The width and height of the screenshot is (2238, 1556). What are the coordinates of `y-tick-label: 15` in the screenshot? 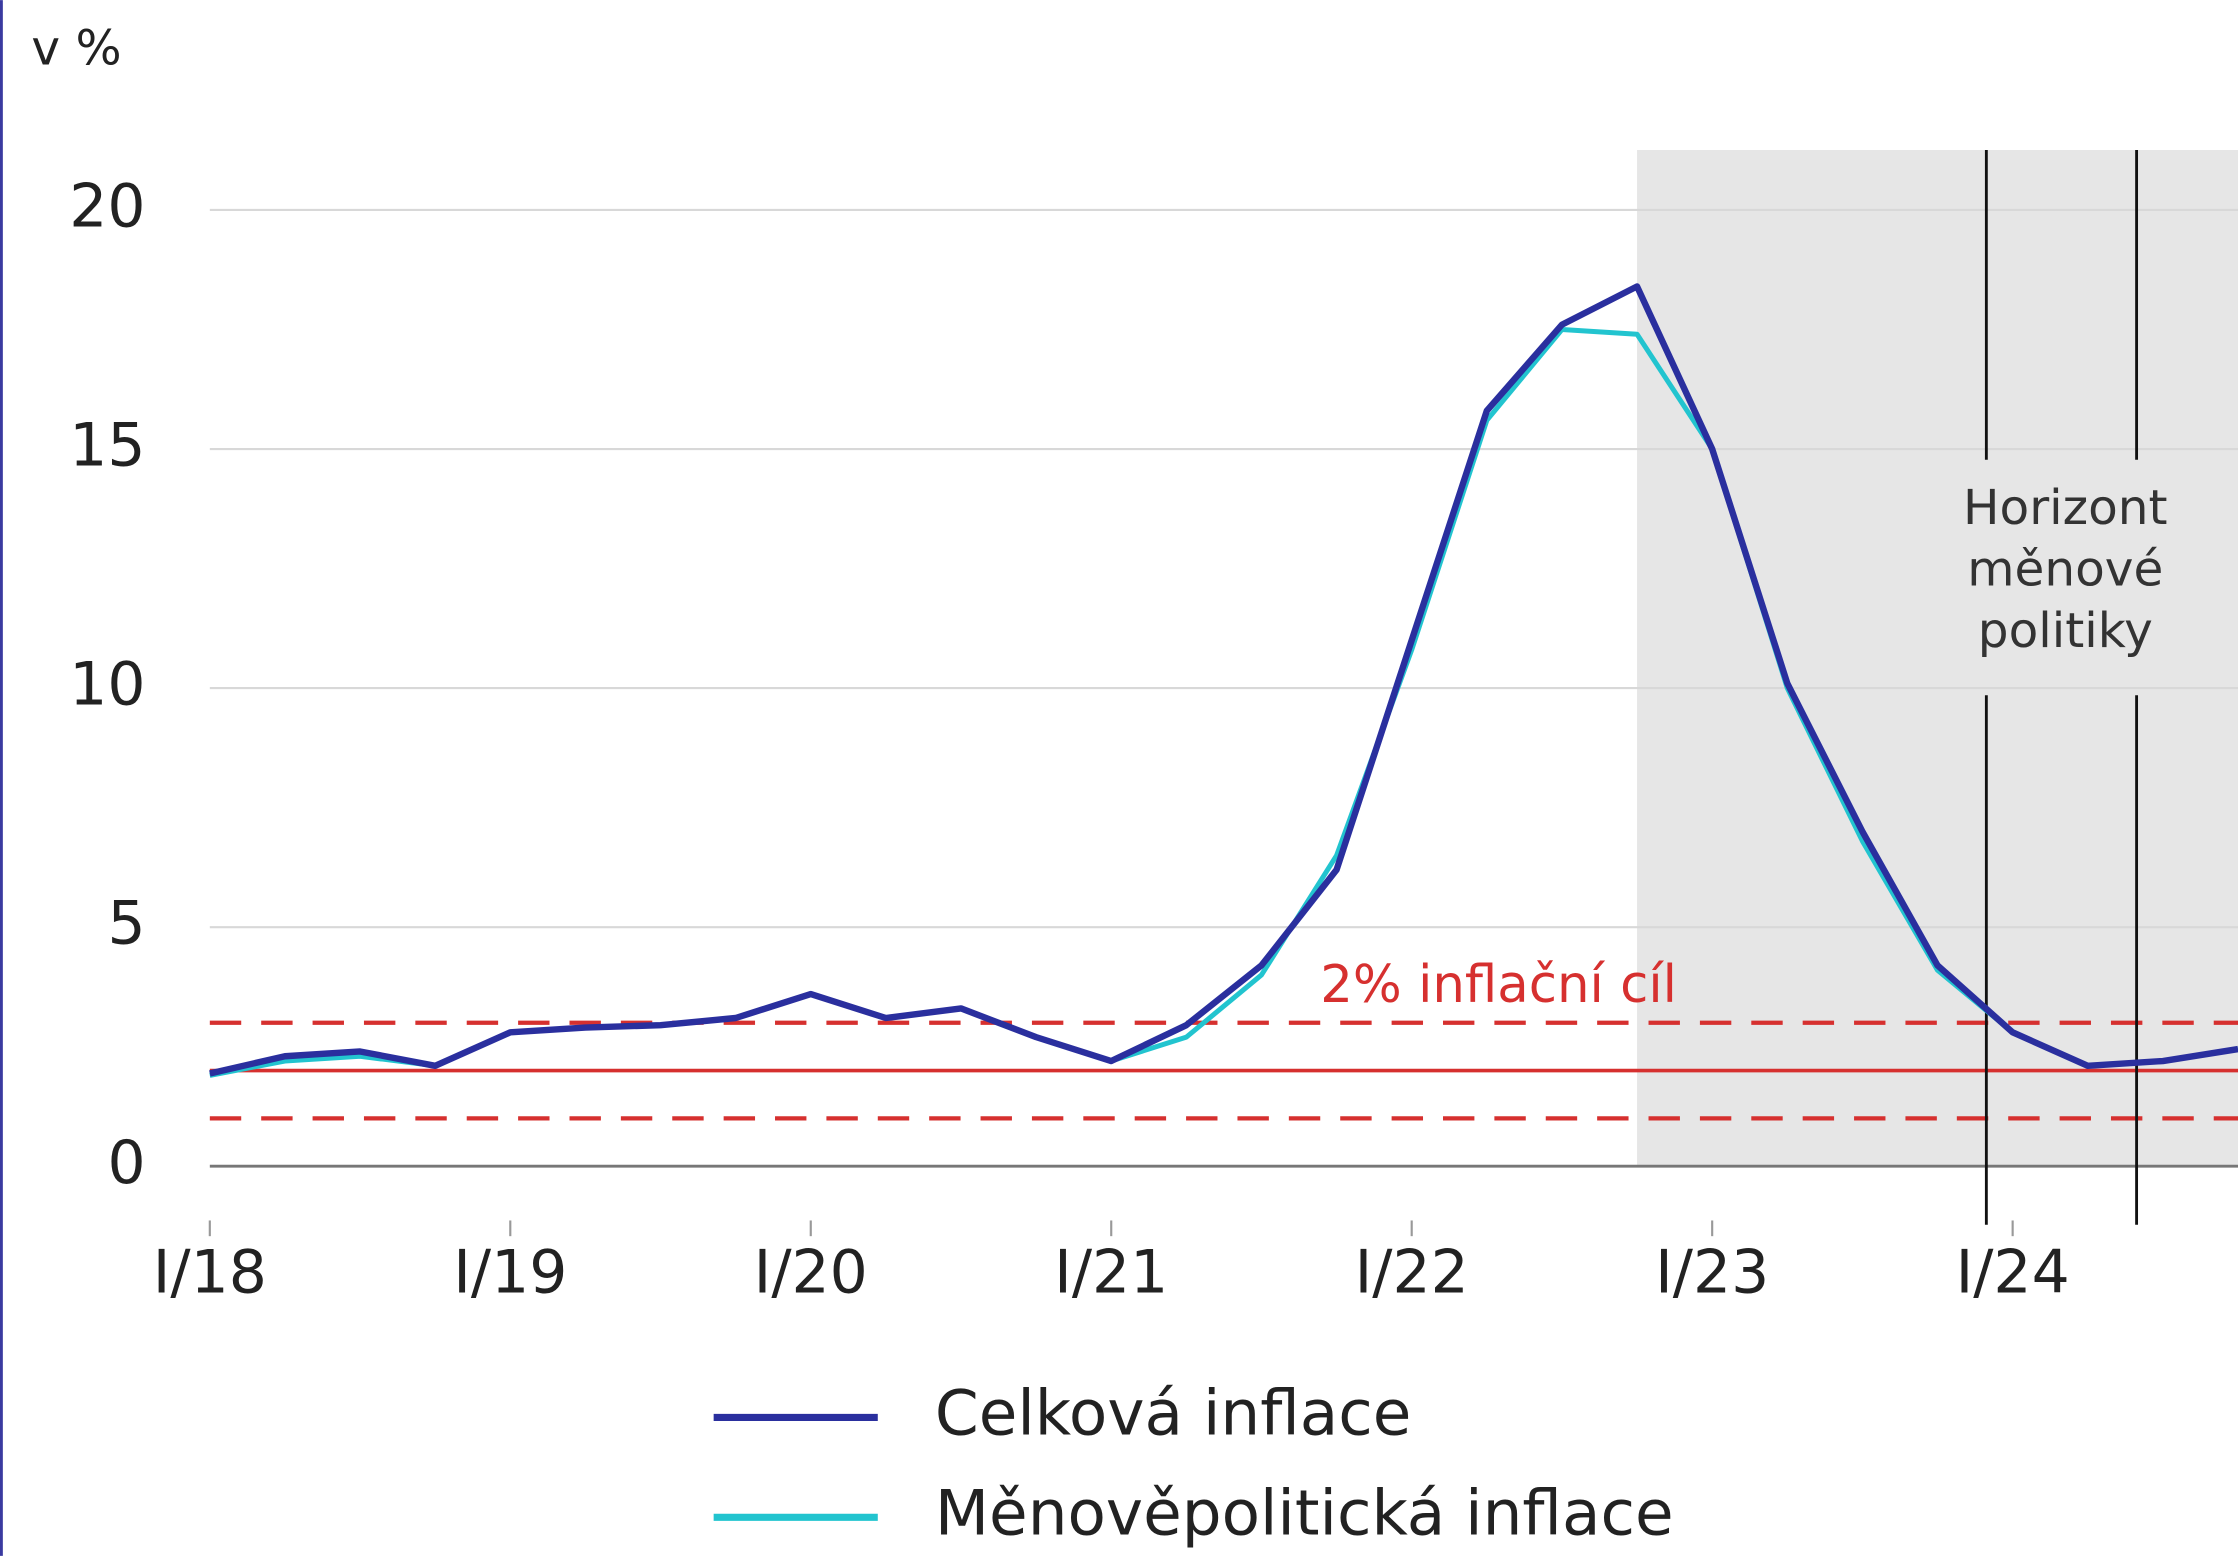 It's located at (107, 446).